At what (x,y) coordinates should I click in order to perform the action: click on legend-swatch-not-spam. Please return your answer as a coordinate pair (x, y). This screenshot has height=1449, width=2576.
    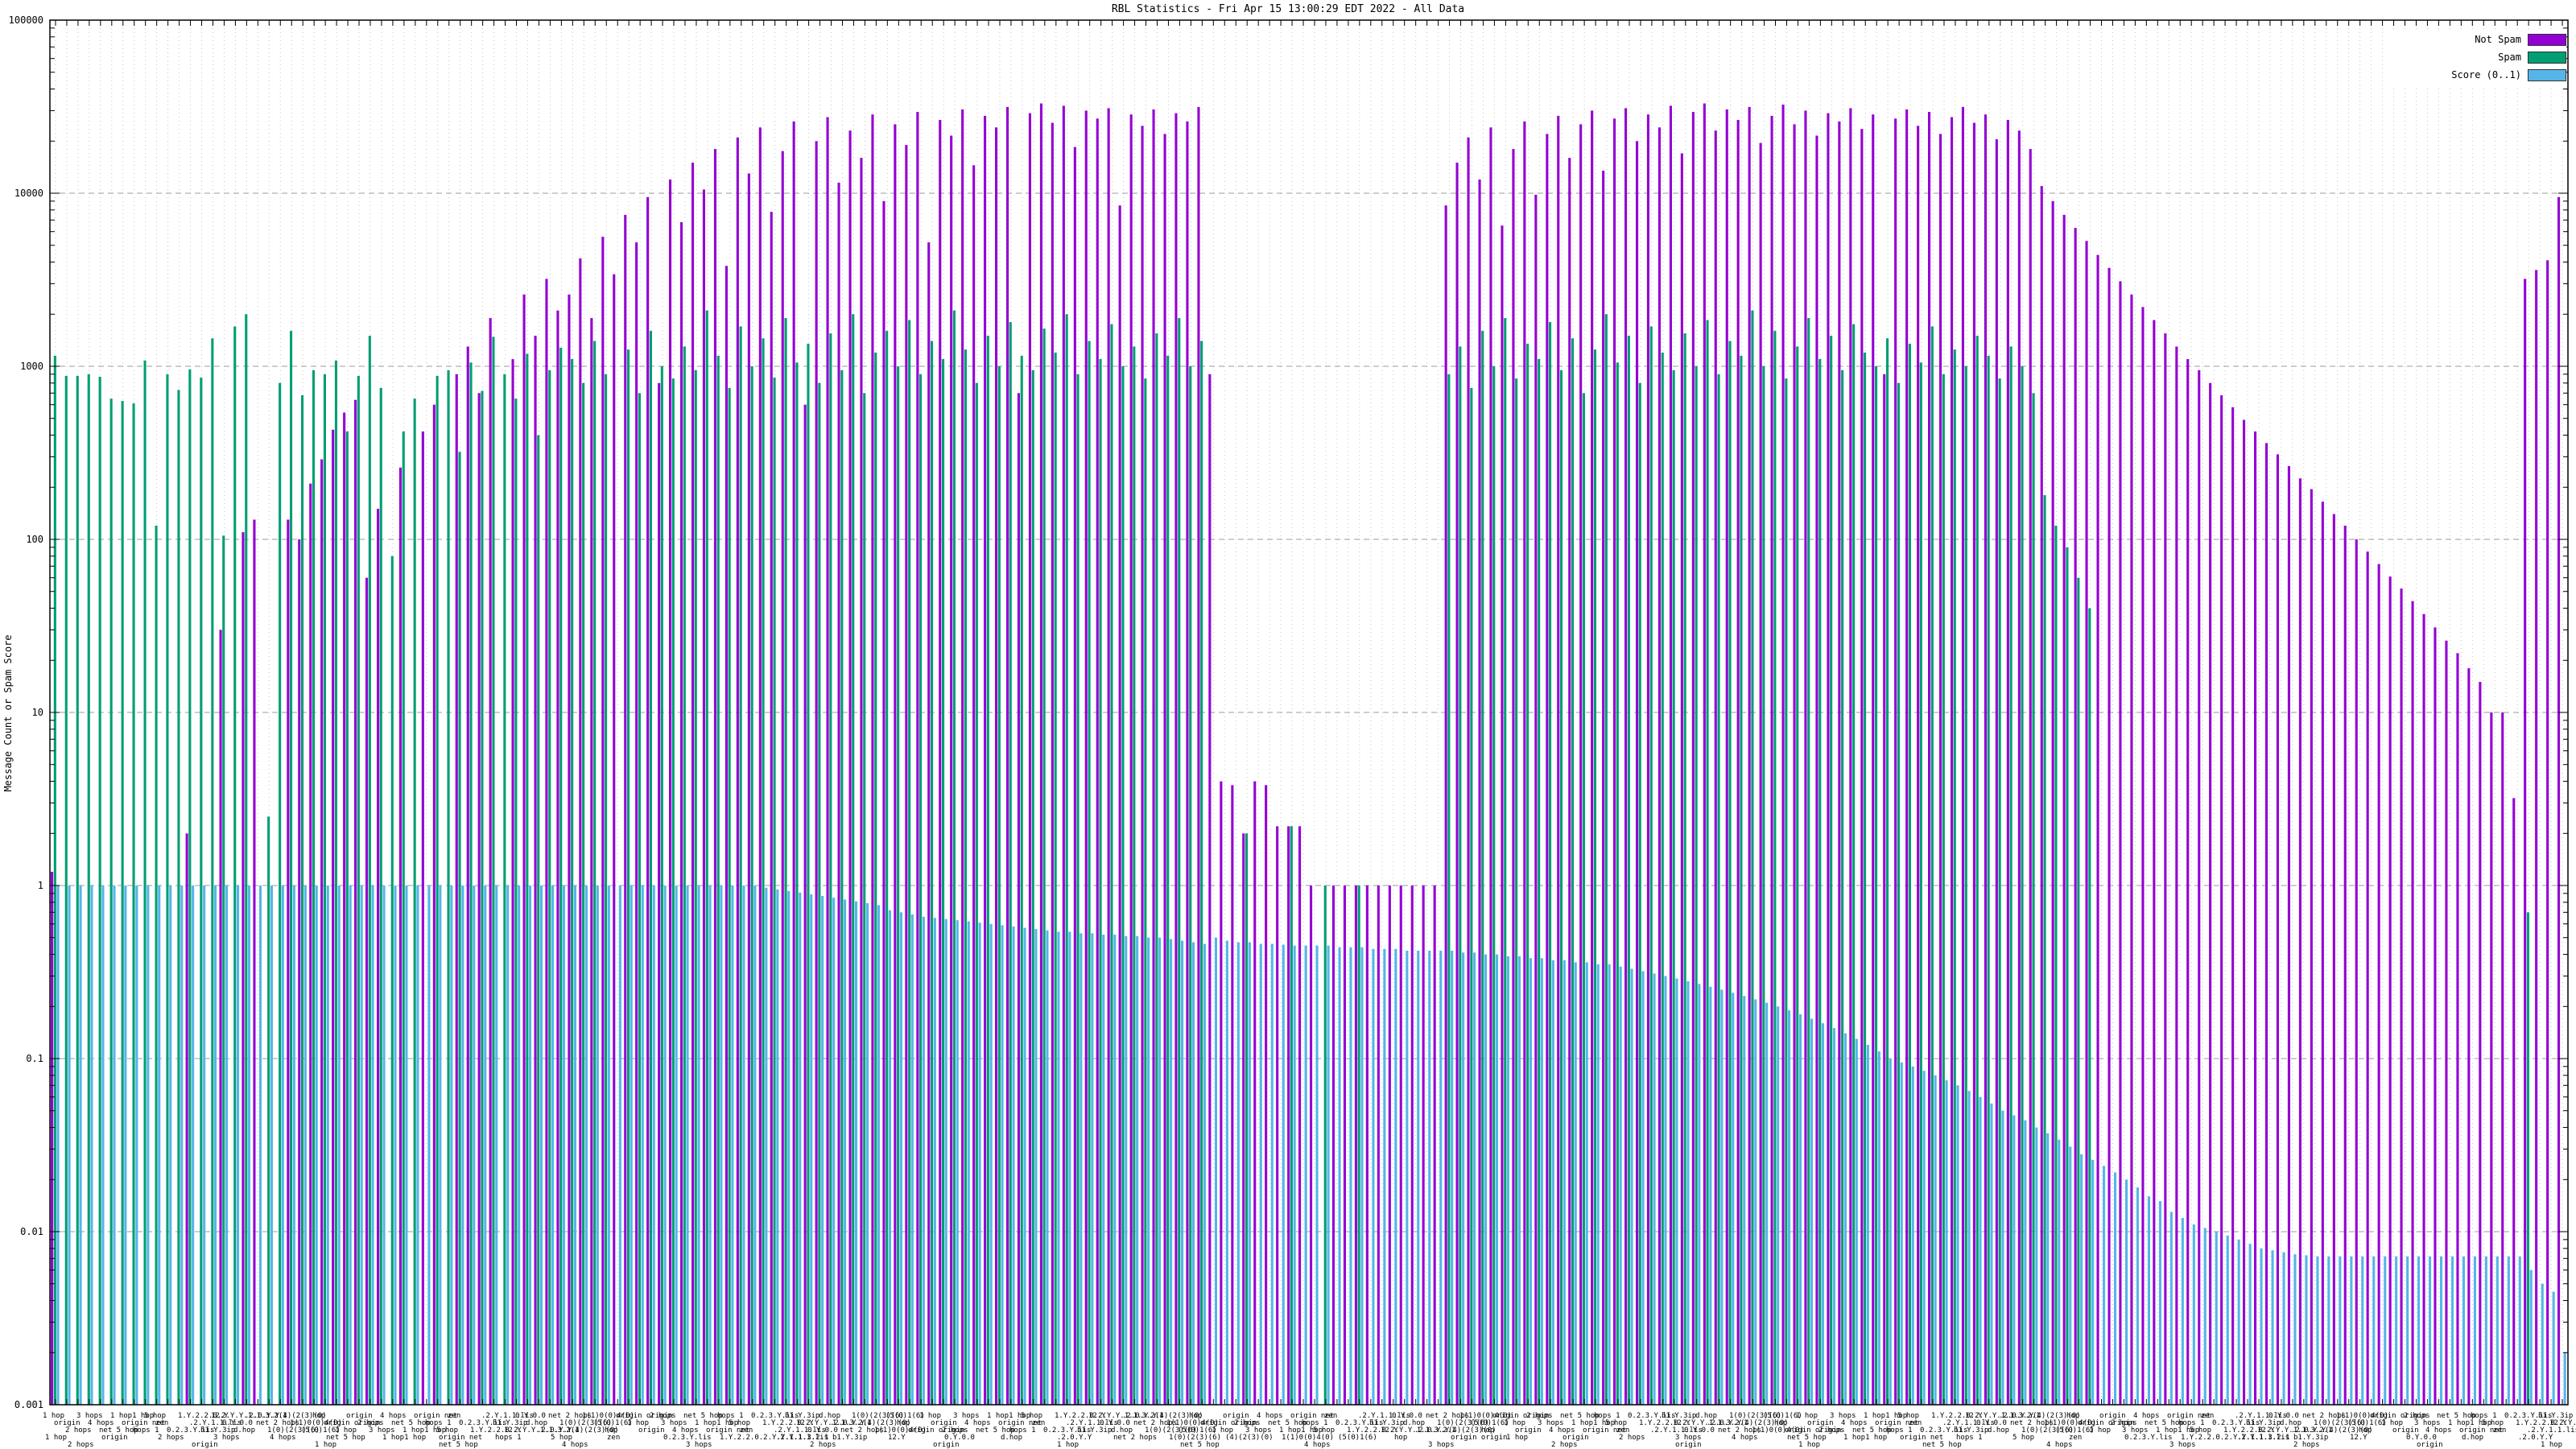
    Looking at the image, I should click on (2547, 39).